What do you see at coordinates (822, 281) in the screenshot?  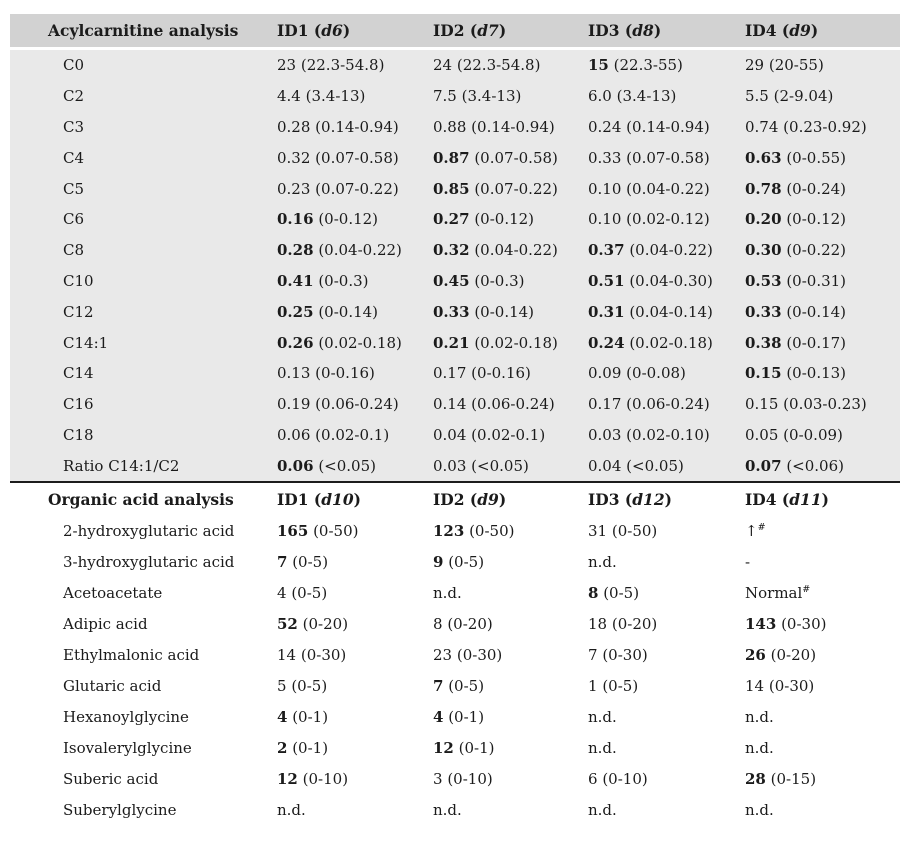 I see `value-cell: 0.53 (0-0.31)` at bounding box center [822, 281].